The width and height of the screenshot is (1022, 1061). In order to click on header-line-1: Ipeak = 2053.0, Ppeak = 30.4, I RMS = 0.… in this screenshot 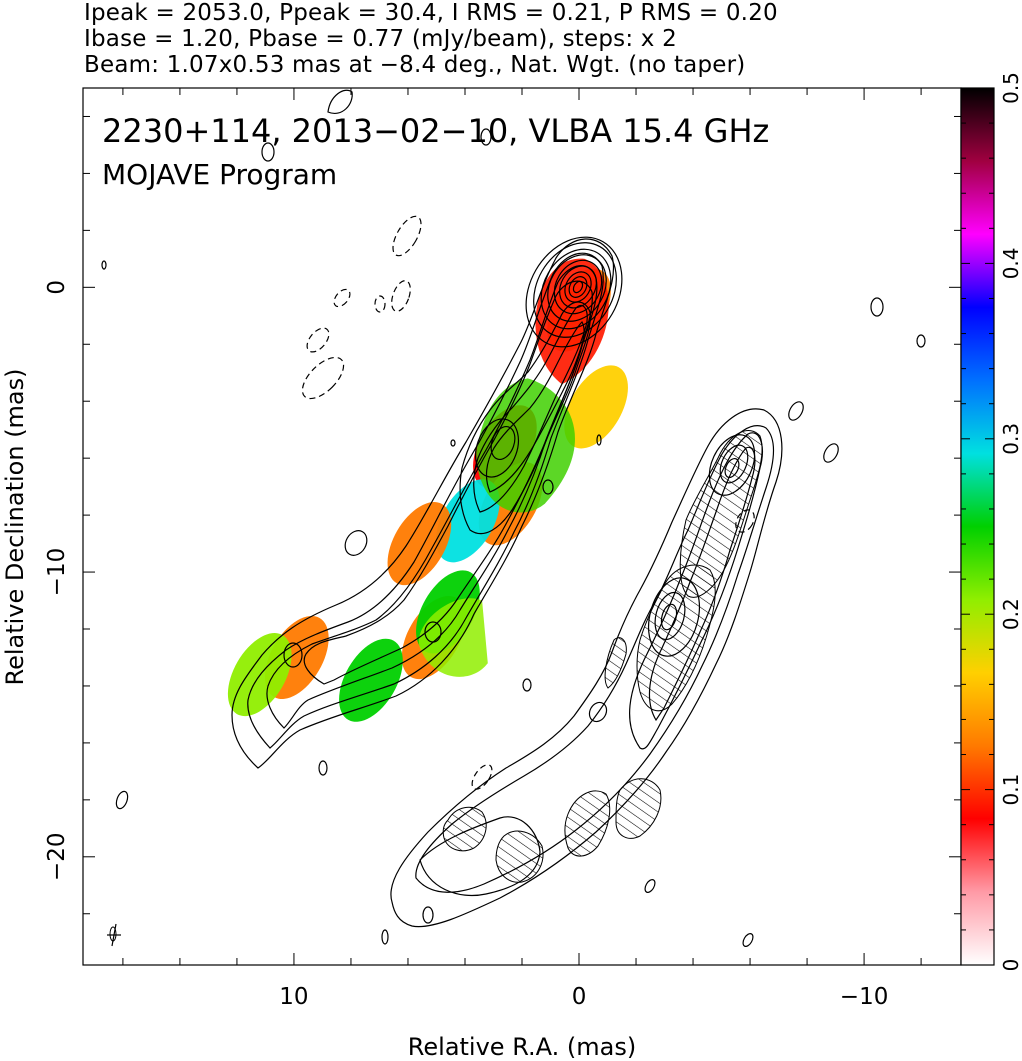, I will do `click(431, 13)`.